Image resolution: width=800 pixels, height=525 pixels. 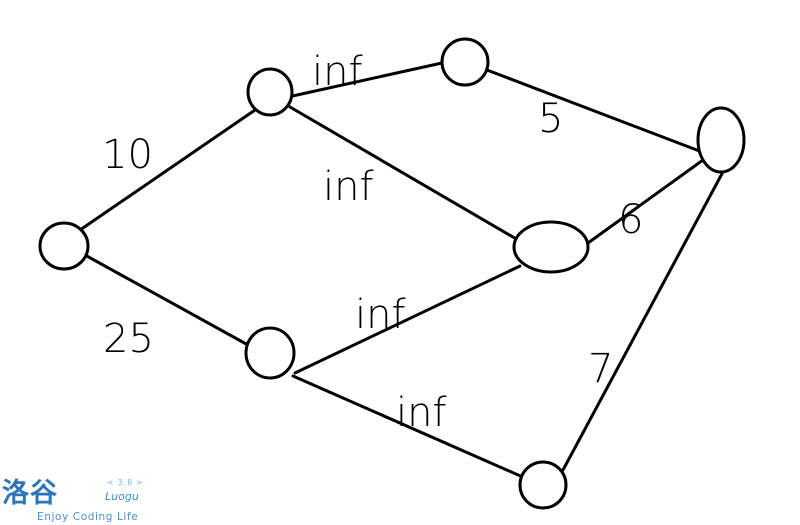 What do you see at coordinates (407, 319) in the screenshot?
I see `edge-b-d` at bounding box center [407, 319].